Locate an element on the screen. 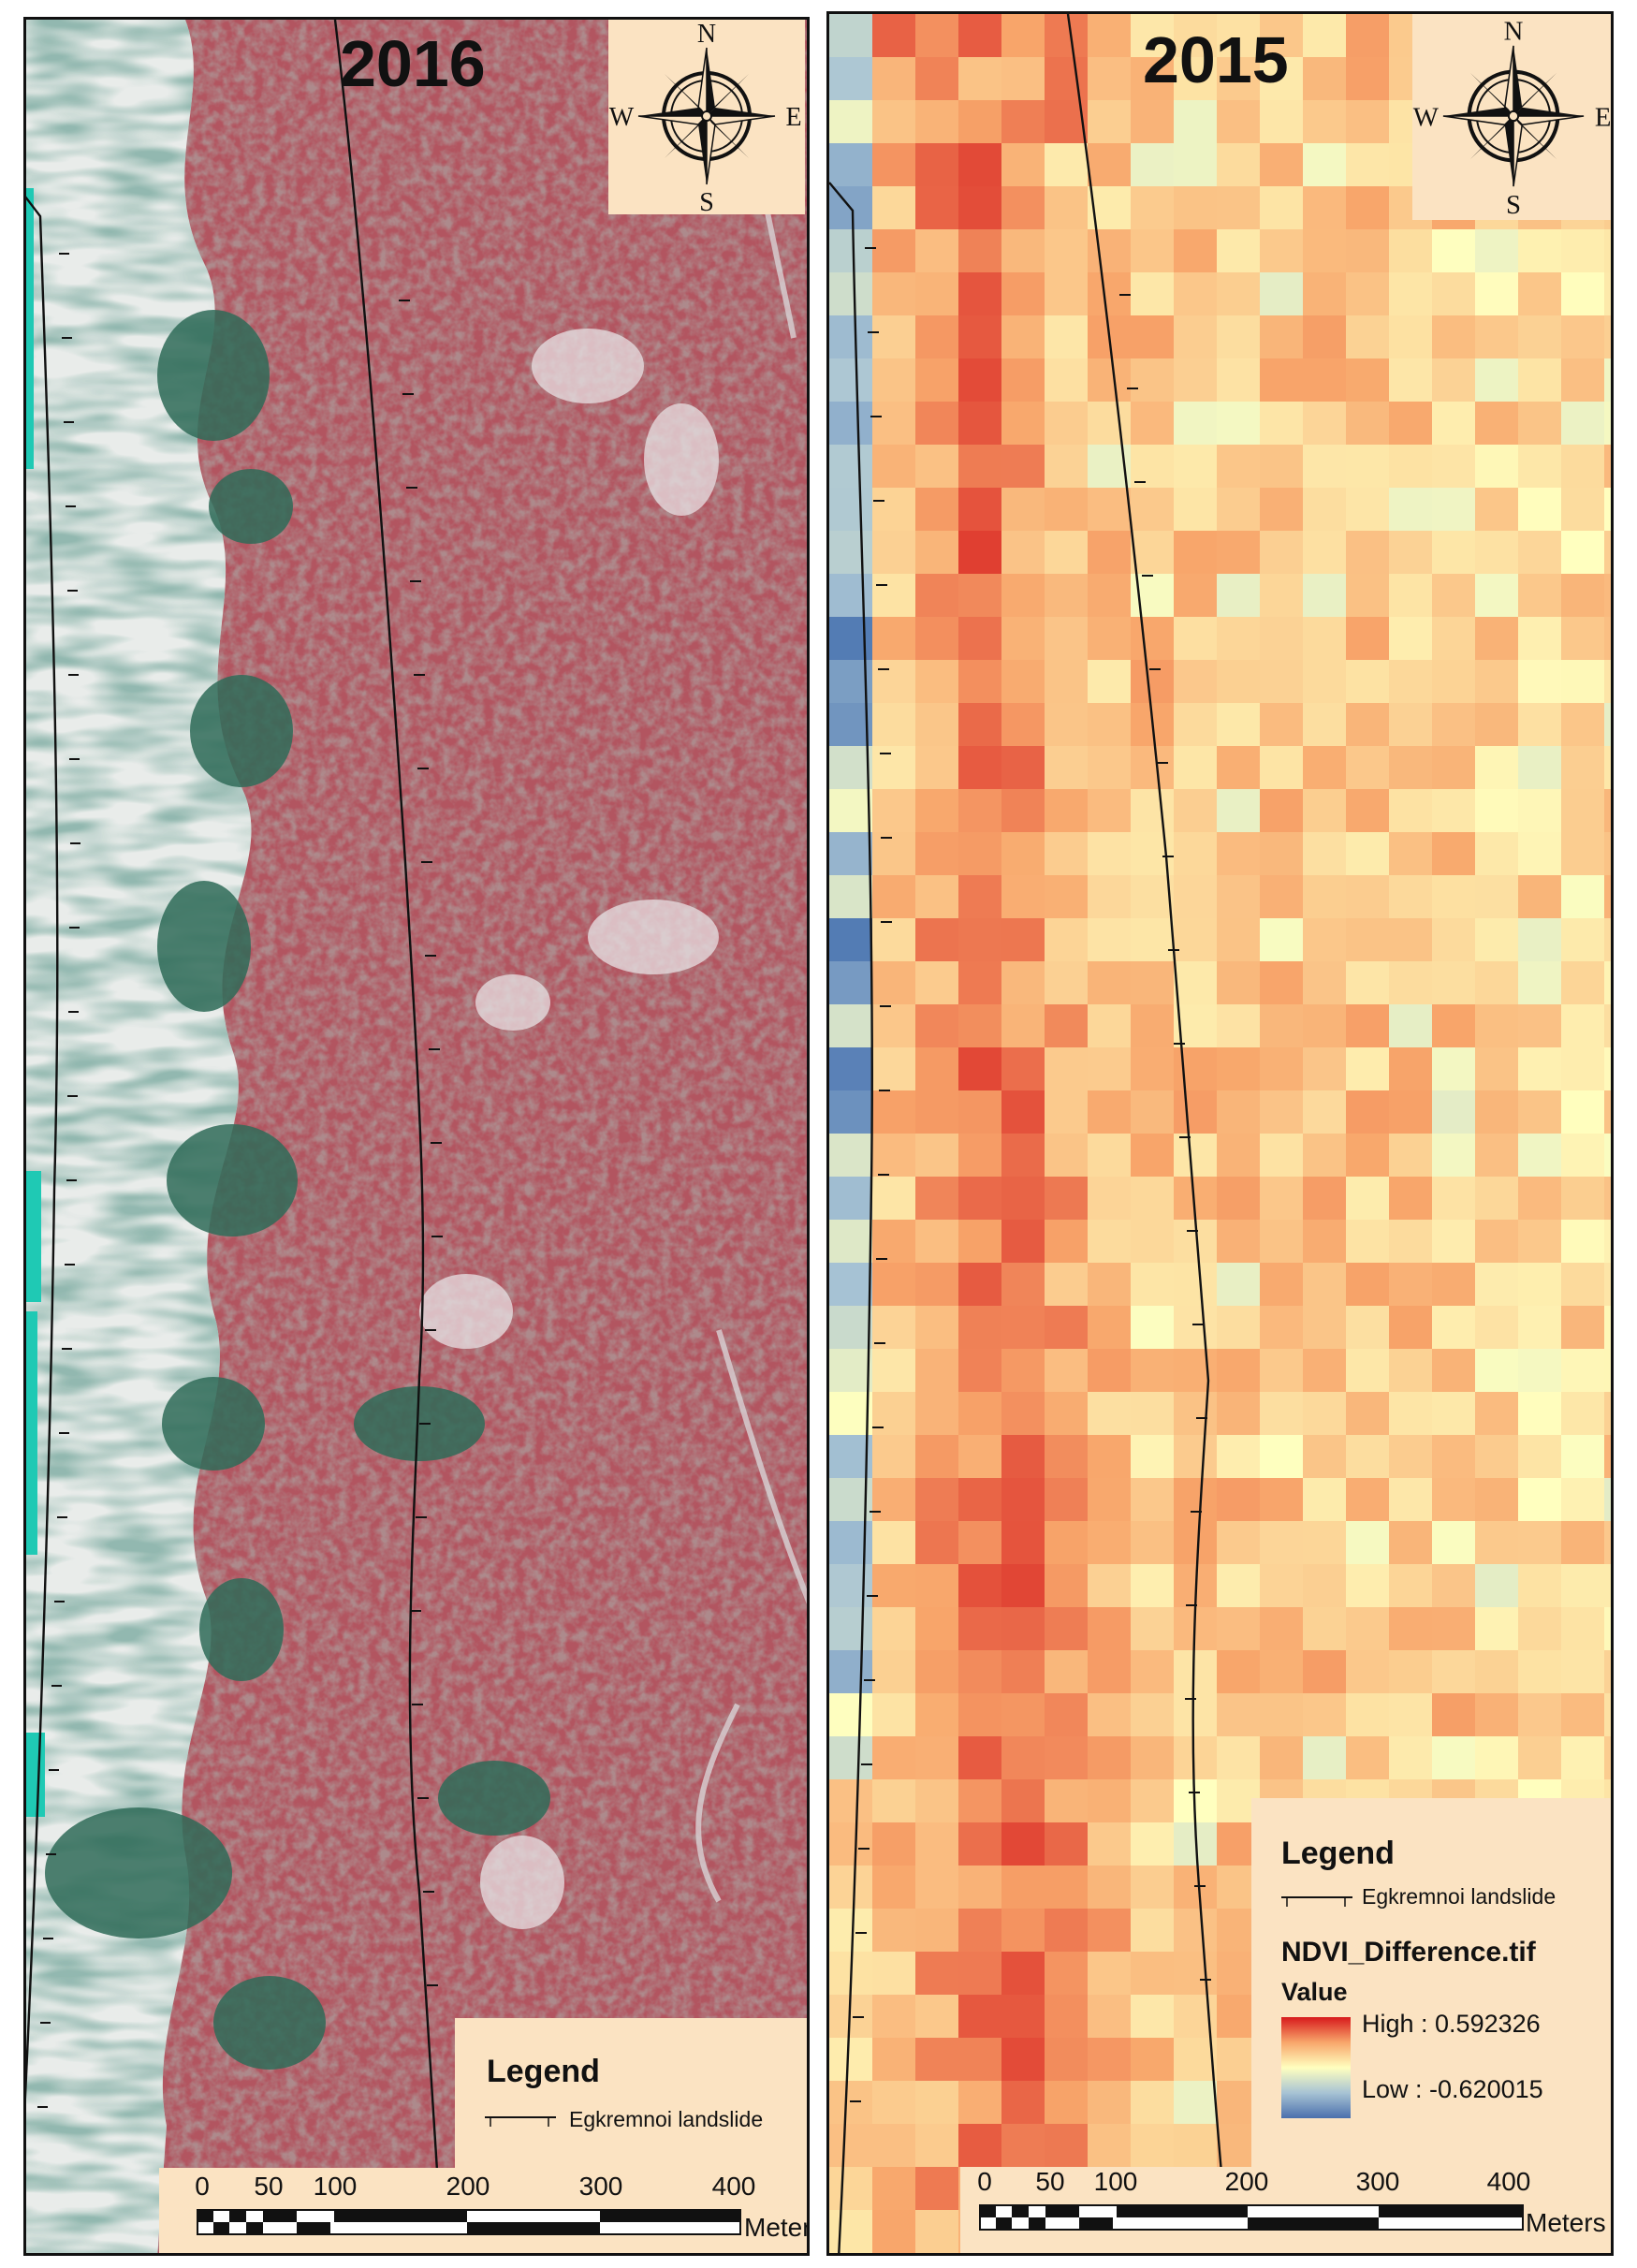  compass-n: N is located at coordinates (706, 34).